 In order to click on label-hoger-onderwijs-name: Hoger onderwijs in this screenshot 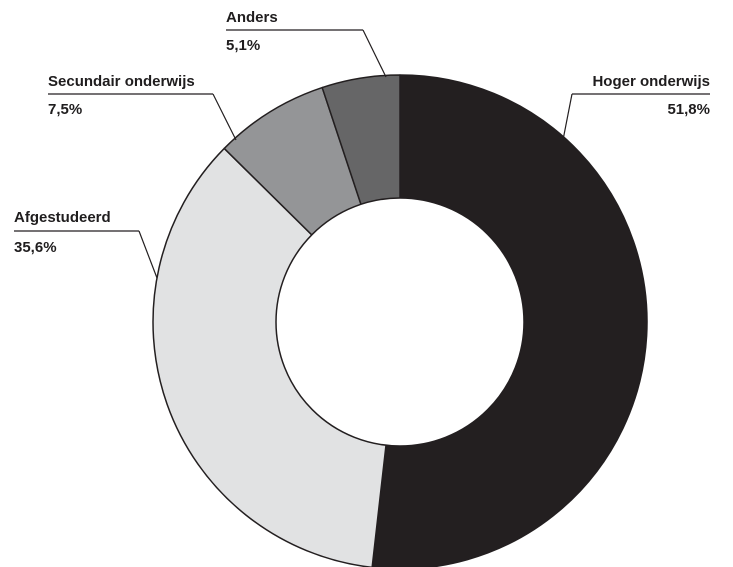, I will do `click(651, 81)`.